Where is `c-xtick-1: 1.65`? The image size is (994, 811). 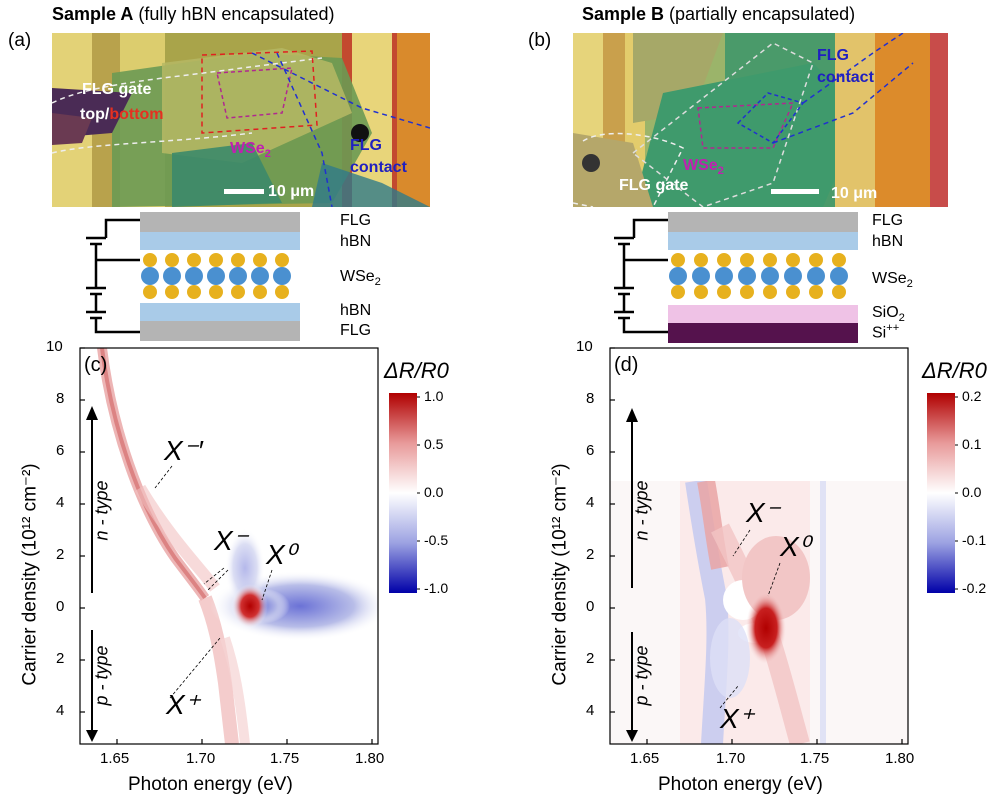
c-xtick-1: 1.65 is located at coordinates (115, 758).